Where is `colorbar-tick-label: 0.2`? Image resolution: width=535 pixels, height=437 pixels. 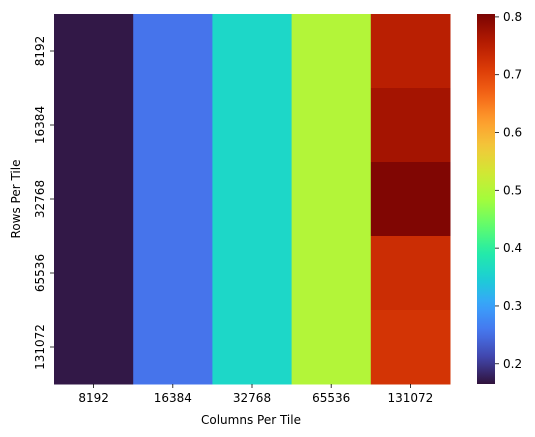 colorbar-tick-label: 0.2 is located at coordinates (512, 364).